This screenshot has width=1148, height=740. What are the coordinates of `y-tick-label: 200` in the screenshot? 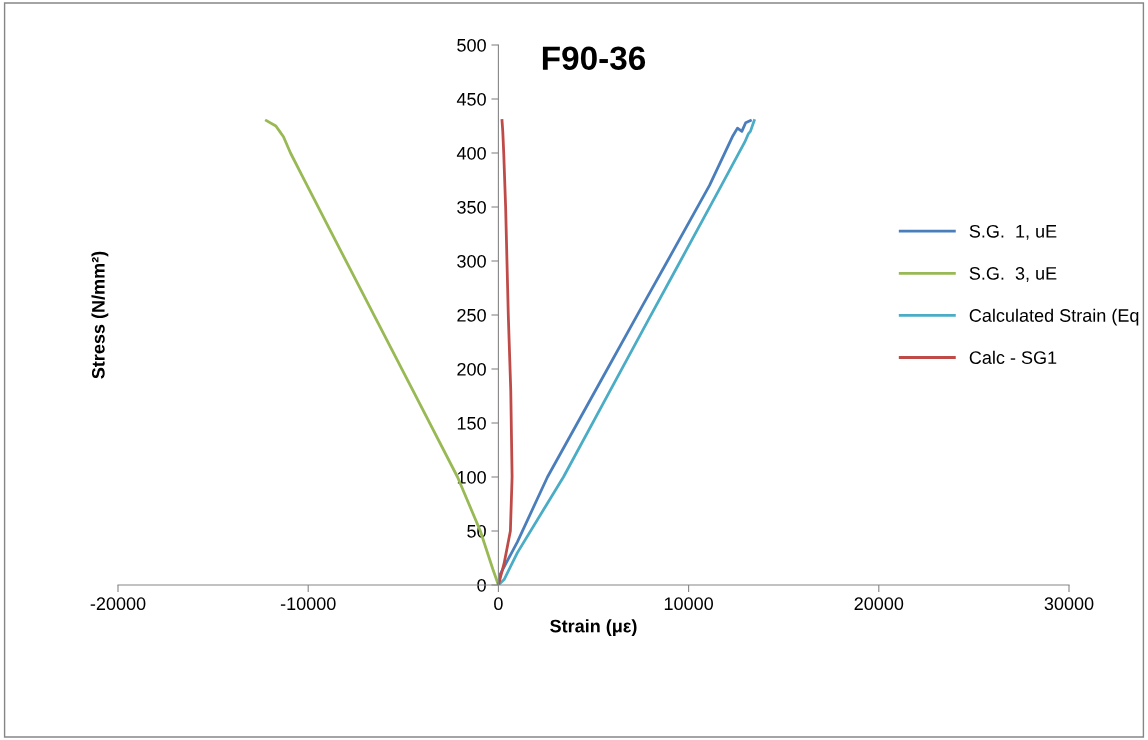 It's located at (471, 369).